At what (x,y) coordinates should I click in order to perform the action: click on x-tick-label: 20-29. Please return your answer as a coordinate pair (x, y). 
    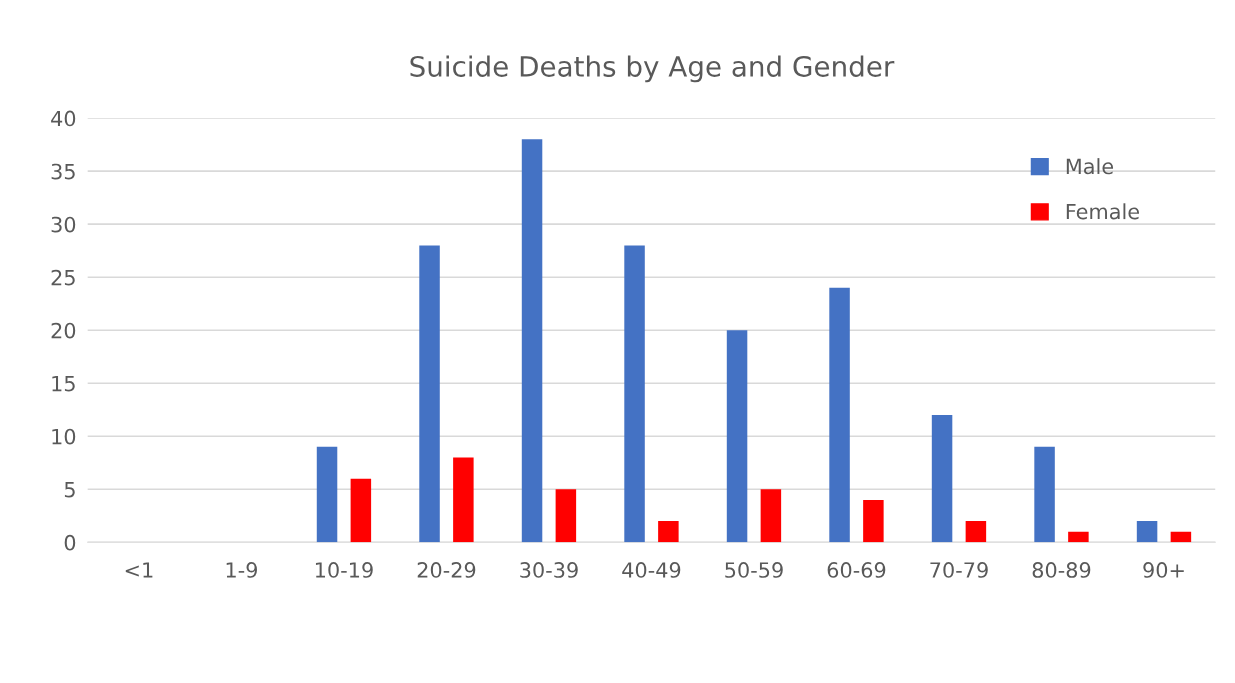
    Looking at the image, I should click on (446, 570).